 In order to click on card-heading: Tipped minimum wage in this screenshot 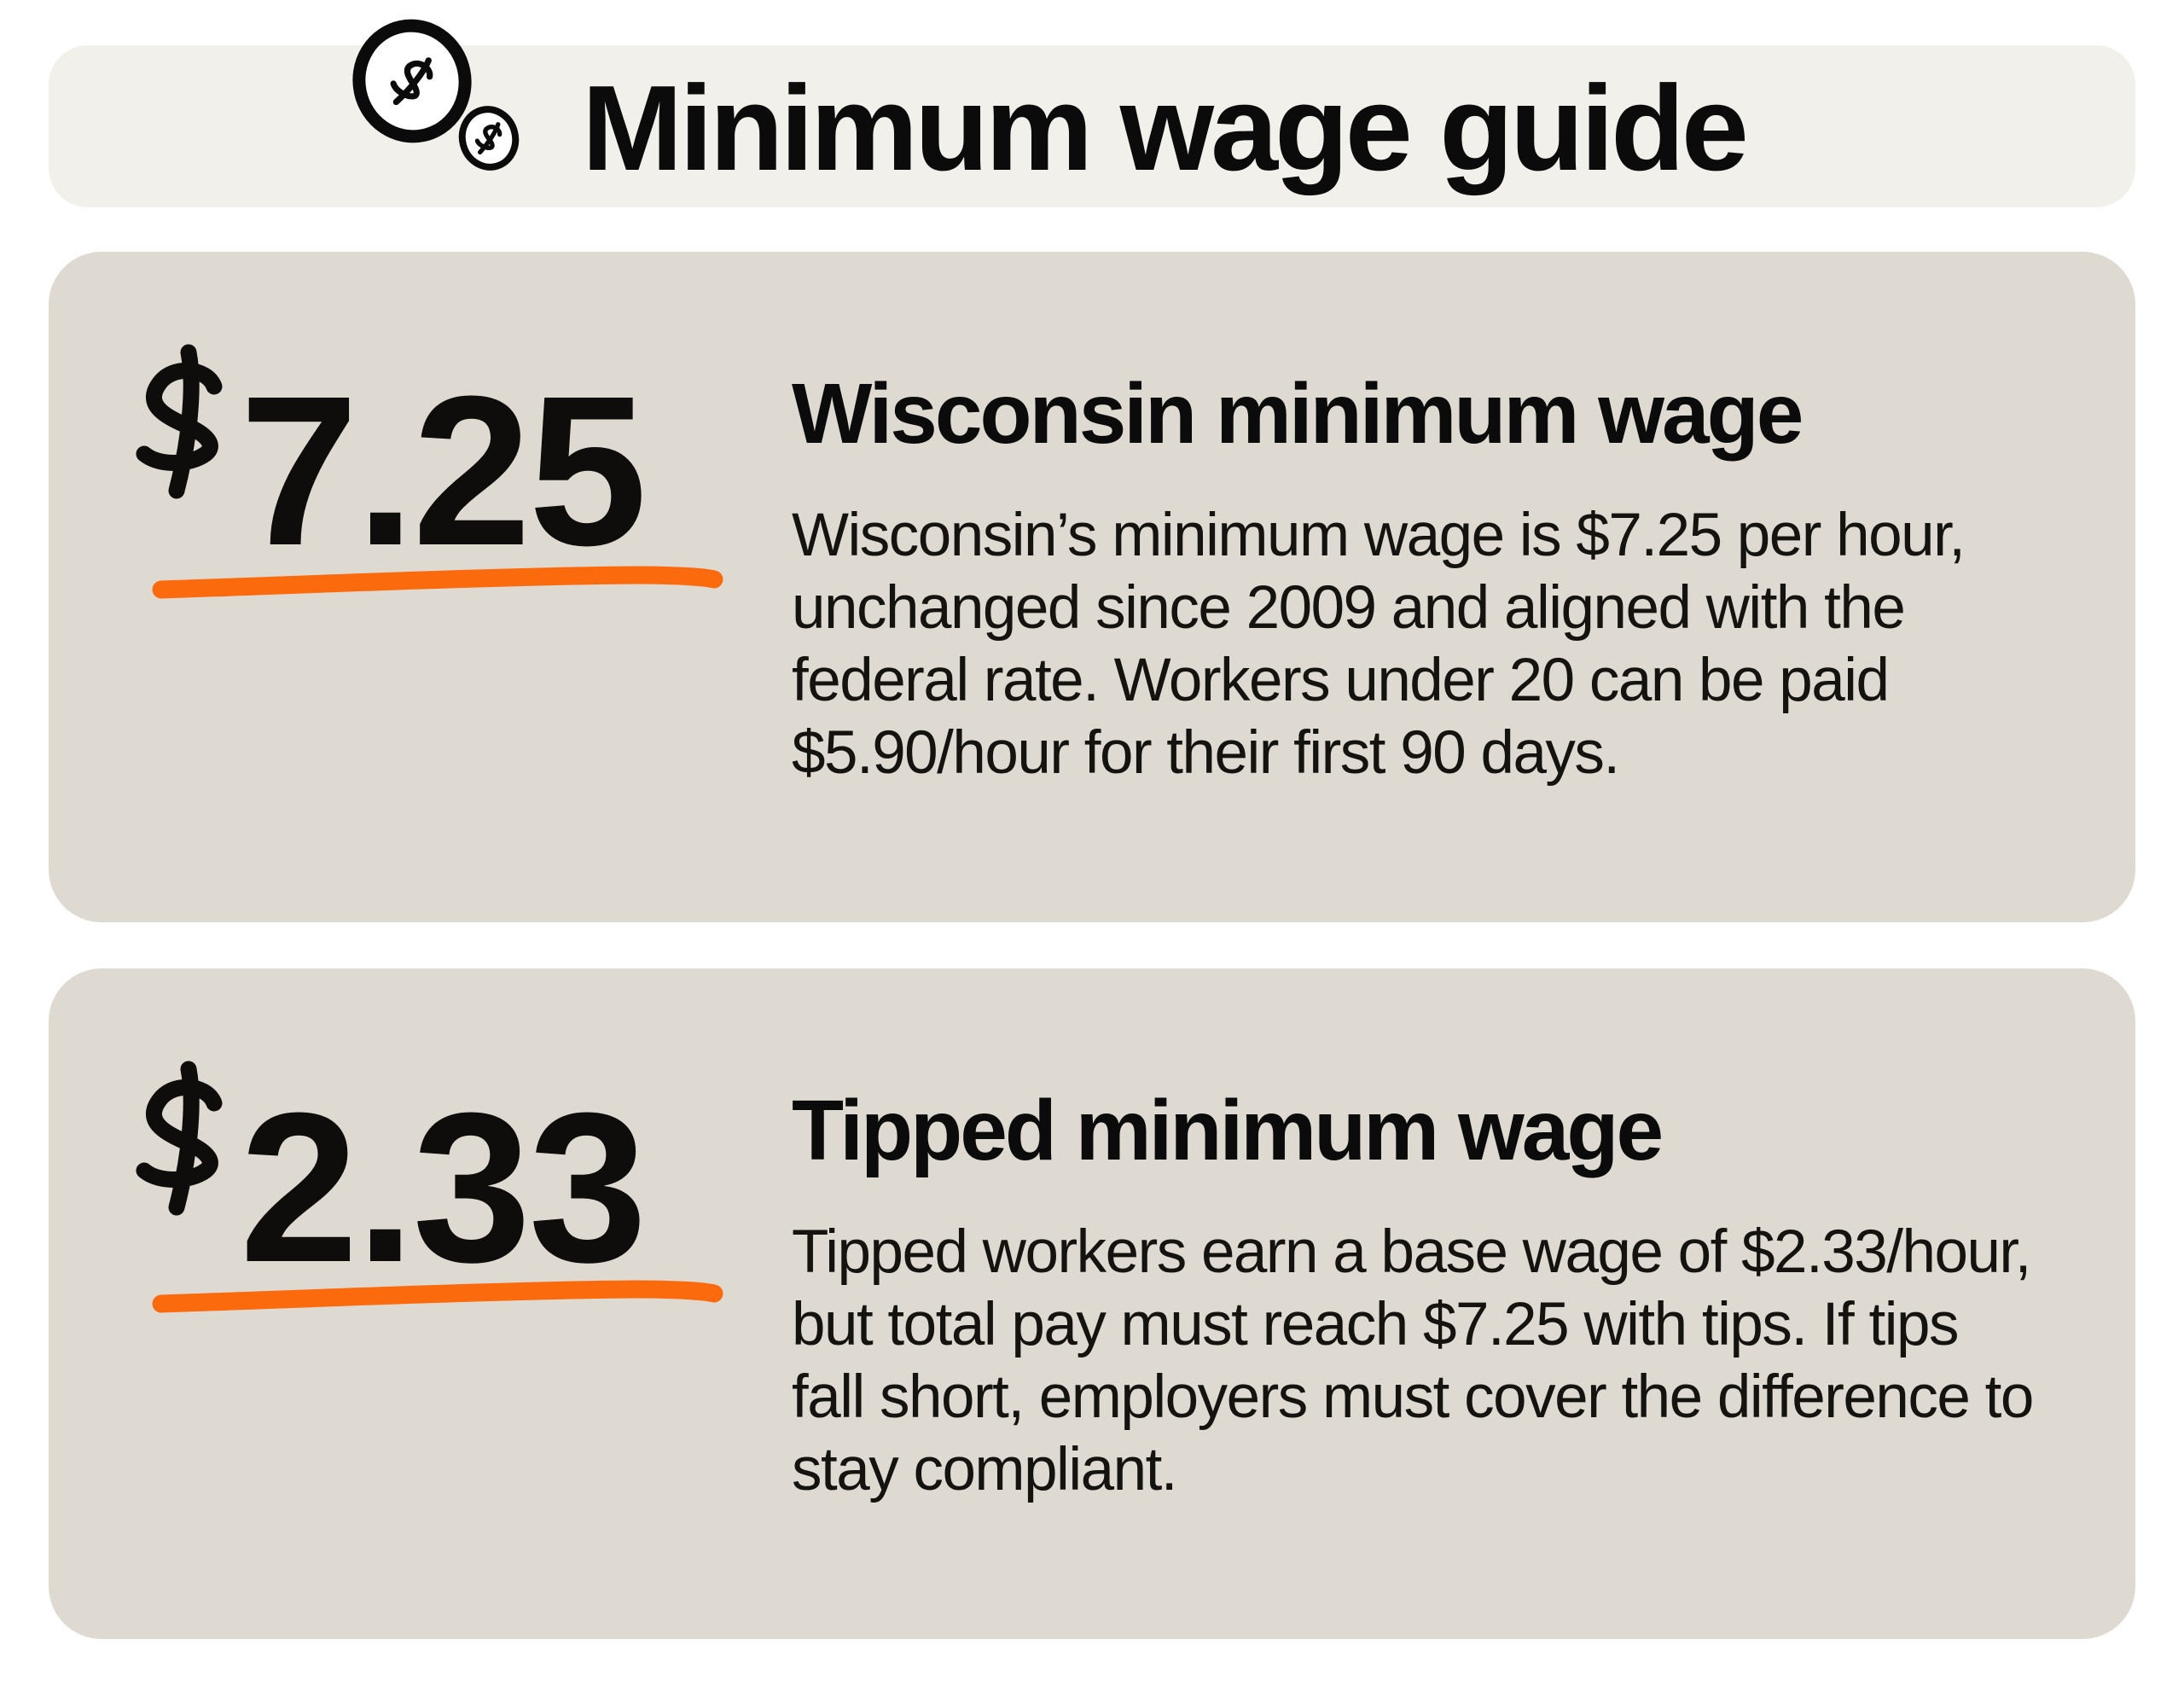, I will do `click(1228, 1130)`.